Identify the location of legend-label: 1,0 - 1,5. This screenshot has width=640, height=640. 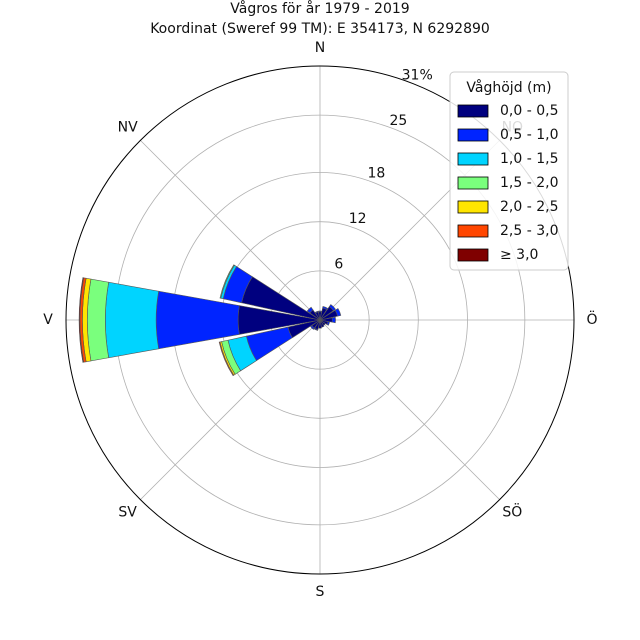
(529, 159).